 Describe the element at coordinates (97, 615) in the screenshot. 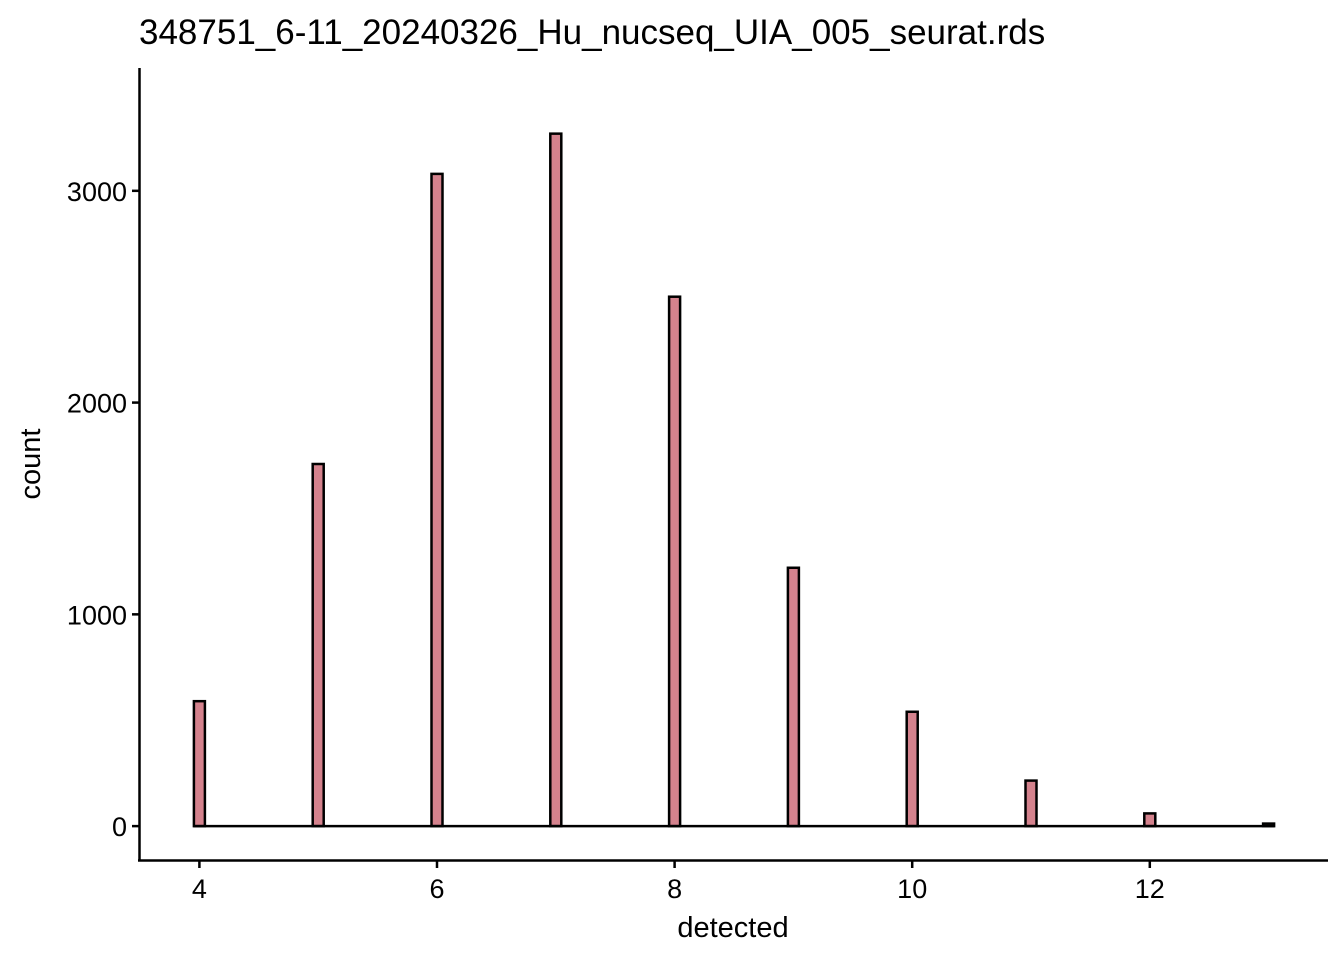

I see `y-tick-label: 1000` at that location.